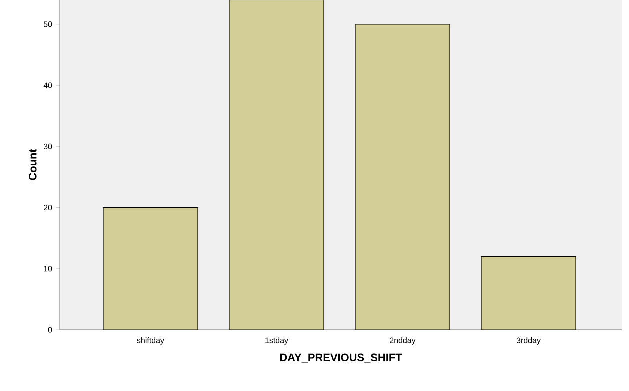  Describe the element at coordinates (33, 164) in the screenshot. I see `y-axis-title: Count` at that location.